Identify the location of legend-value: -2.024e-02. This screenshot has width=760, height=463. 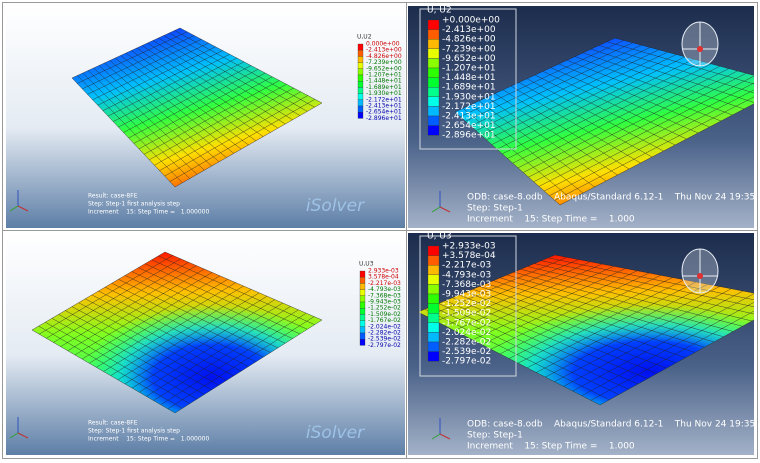
(466, 333).